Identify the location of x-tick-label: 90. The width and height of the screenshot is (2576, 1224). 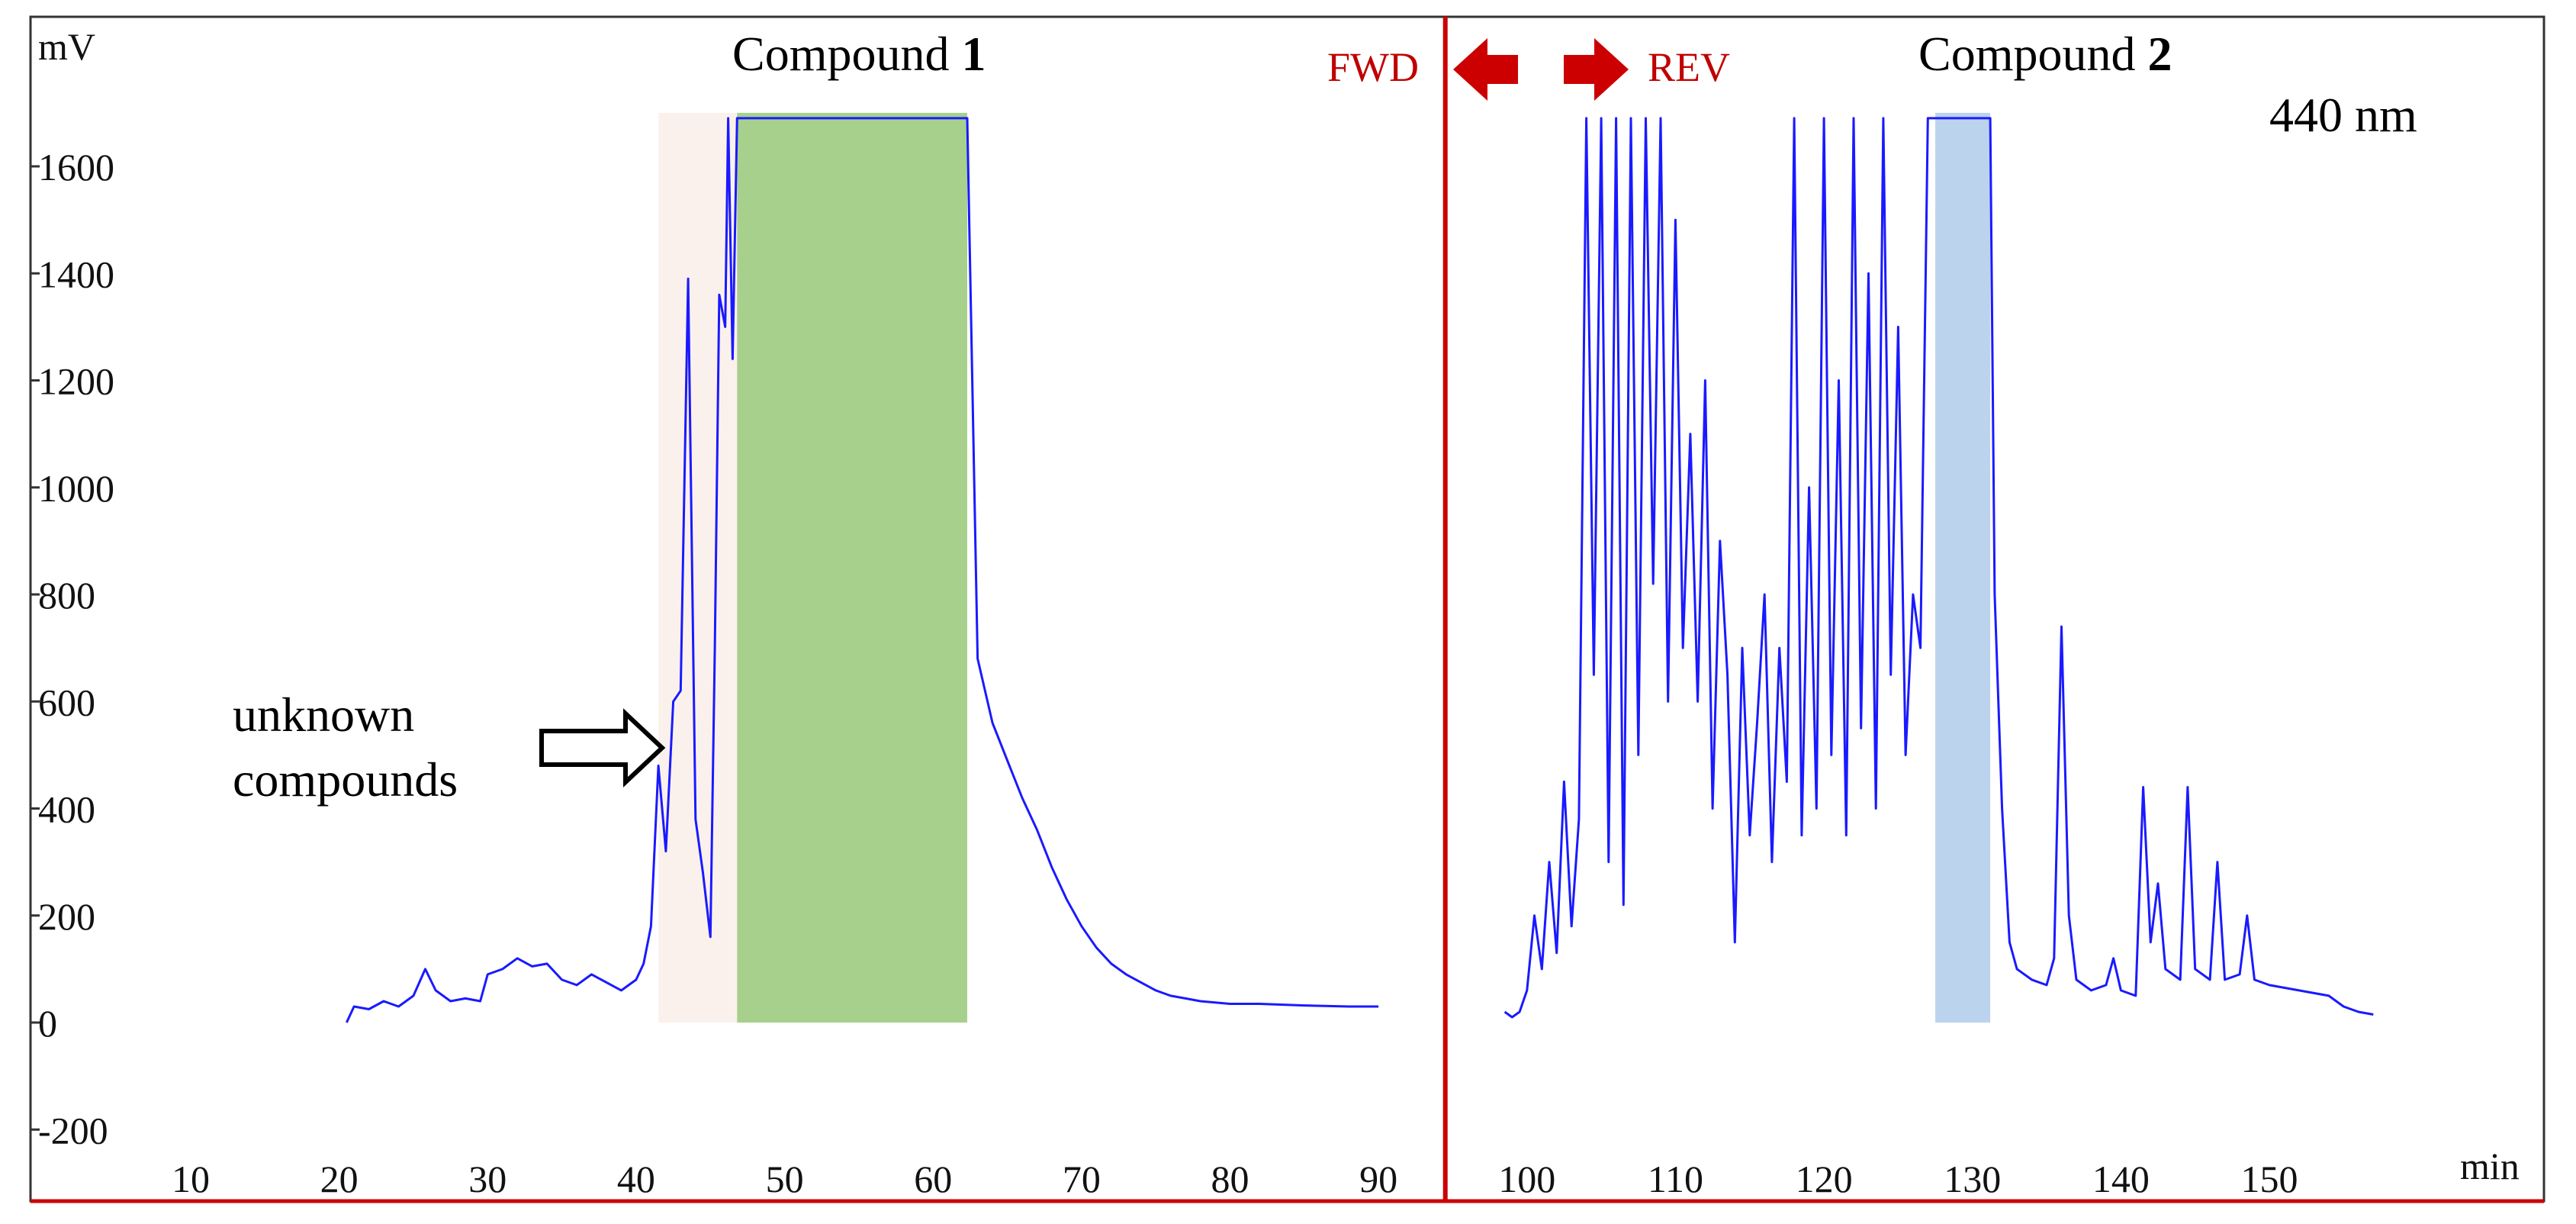
(1378, 1179).